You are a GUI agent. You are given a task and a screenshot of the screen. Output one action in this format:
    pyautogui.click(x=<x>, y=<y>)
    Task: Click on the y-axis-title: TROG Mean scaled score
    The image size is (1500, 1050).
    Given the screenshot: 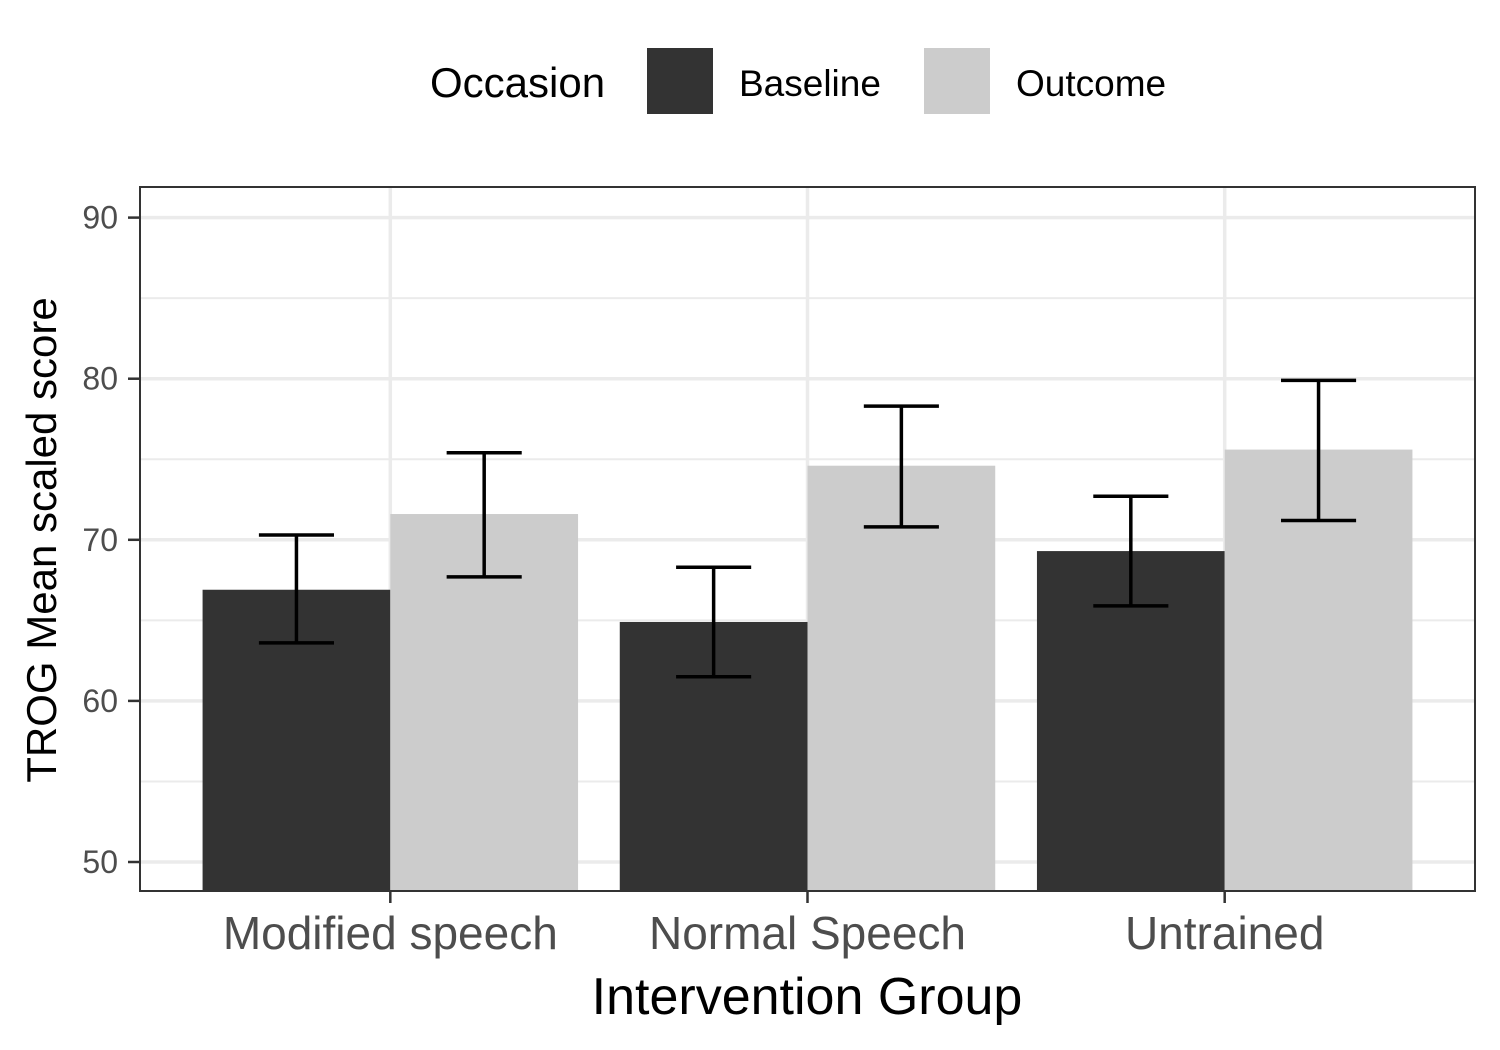 What is the action you would take?
    pyautogui.click(x=41, y=540)
    